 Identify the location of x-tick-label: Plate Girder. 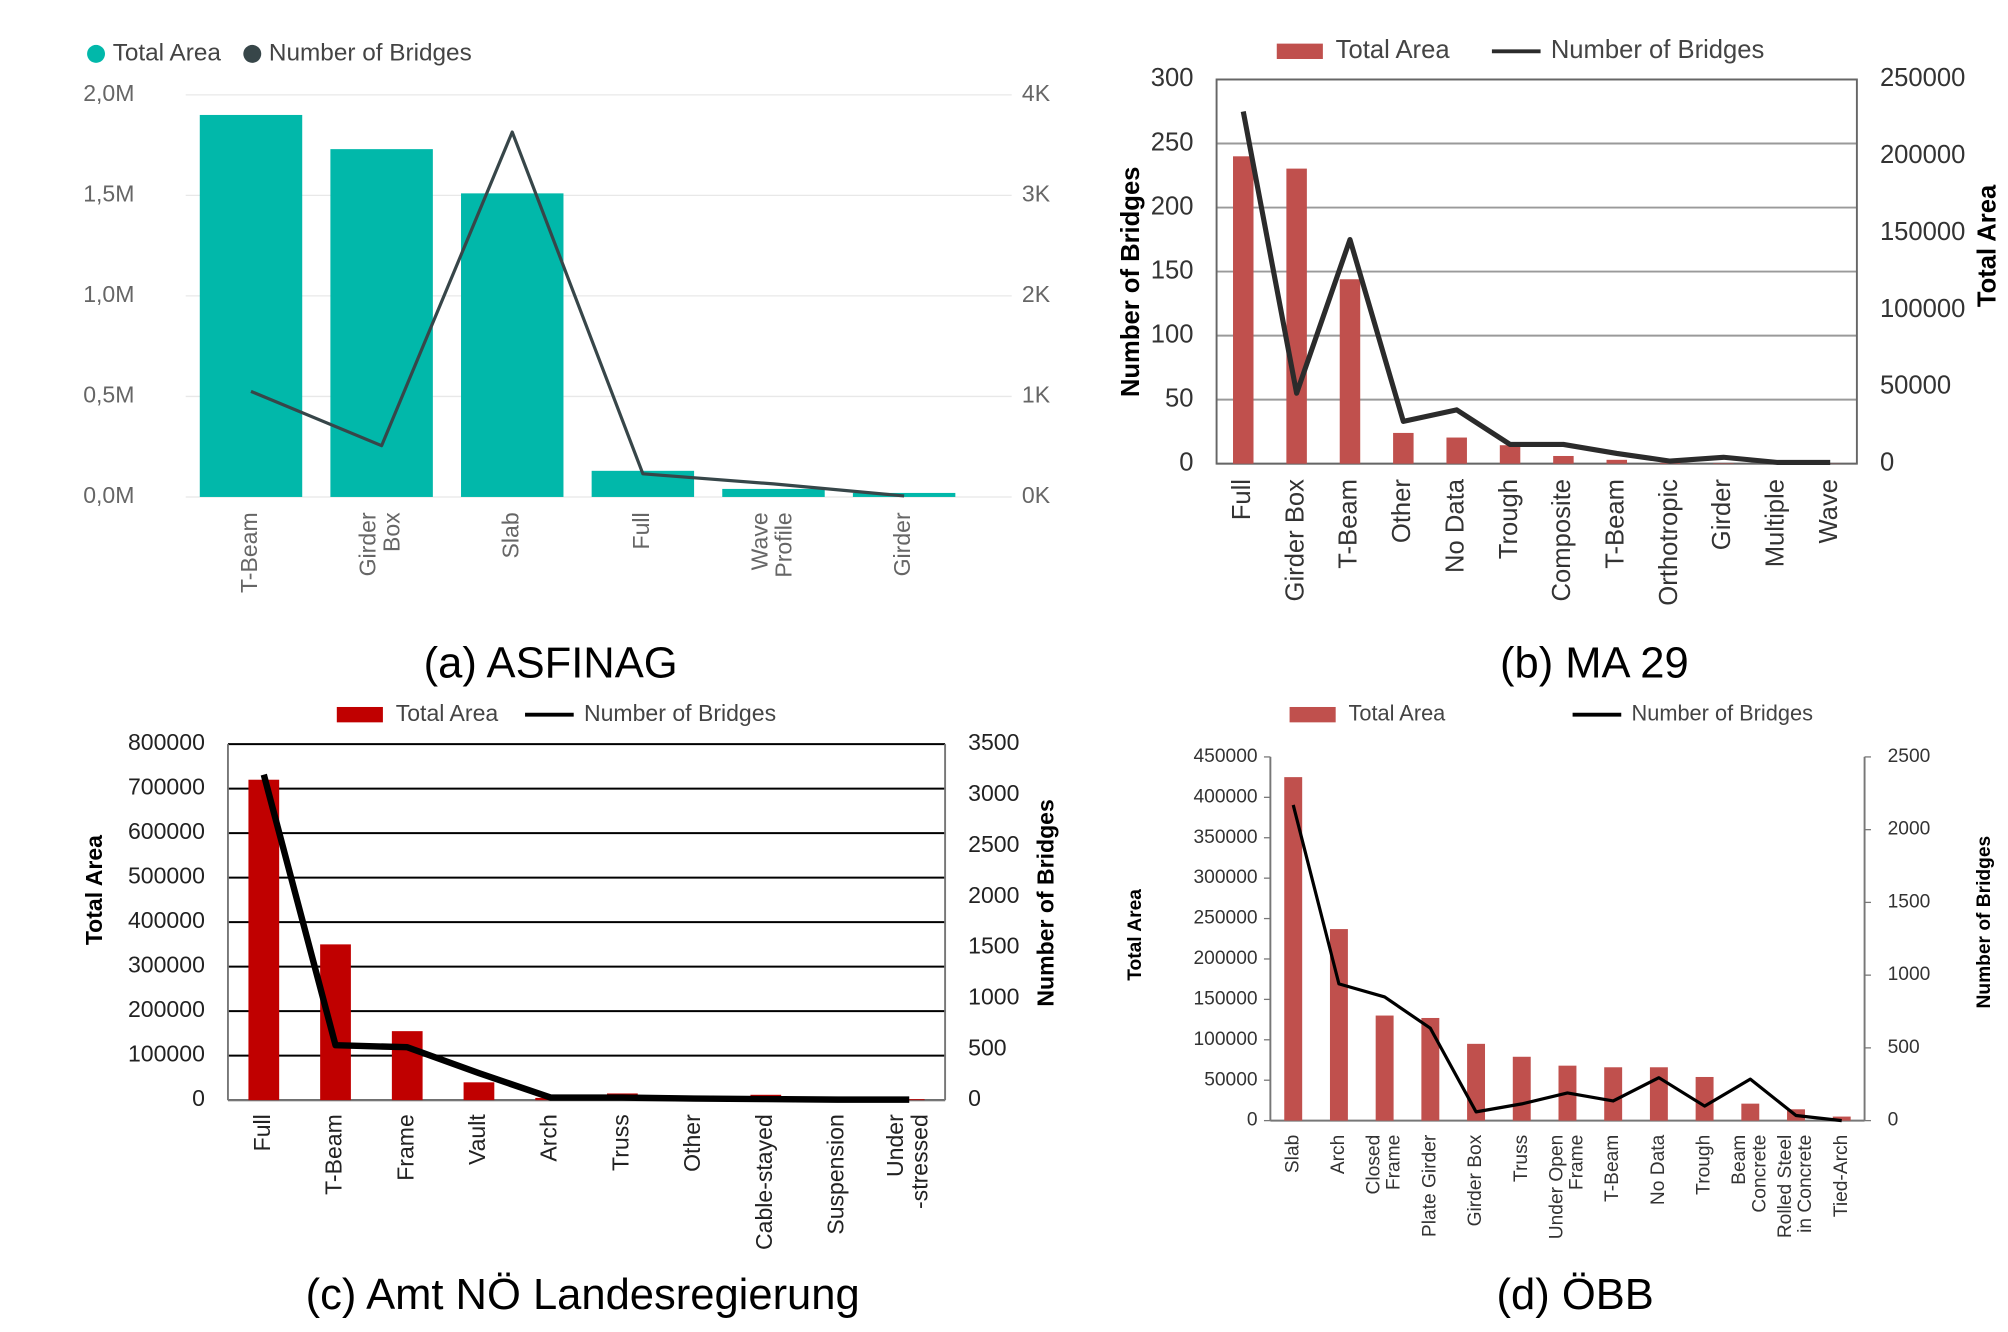
(1429, 1185).